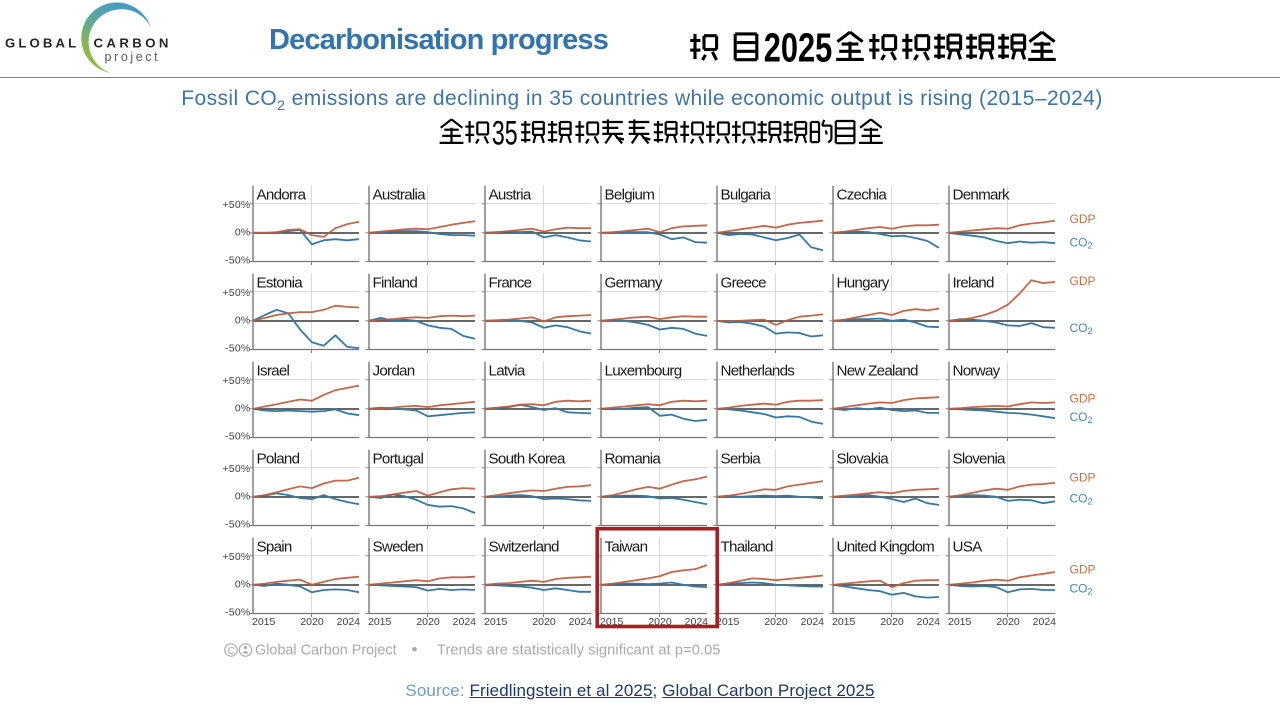  Describe the element at coordinates (643, 370) in the screenshot. I see `svg-text: Luxembourg` at that location.